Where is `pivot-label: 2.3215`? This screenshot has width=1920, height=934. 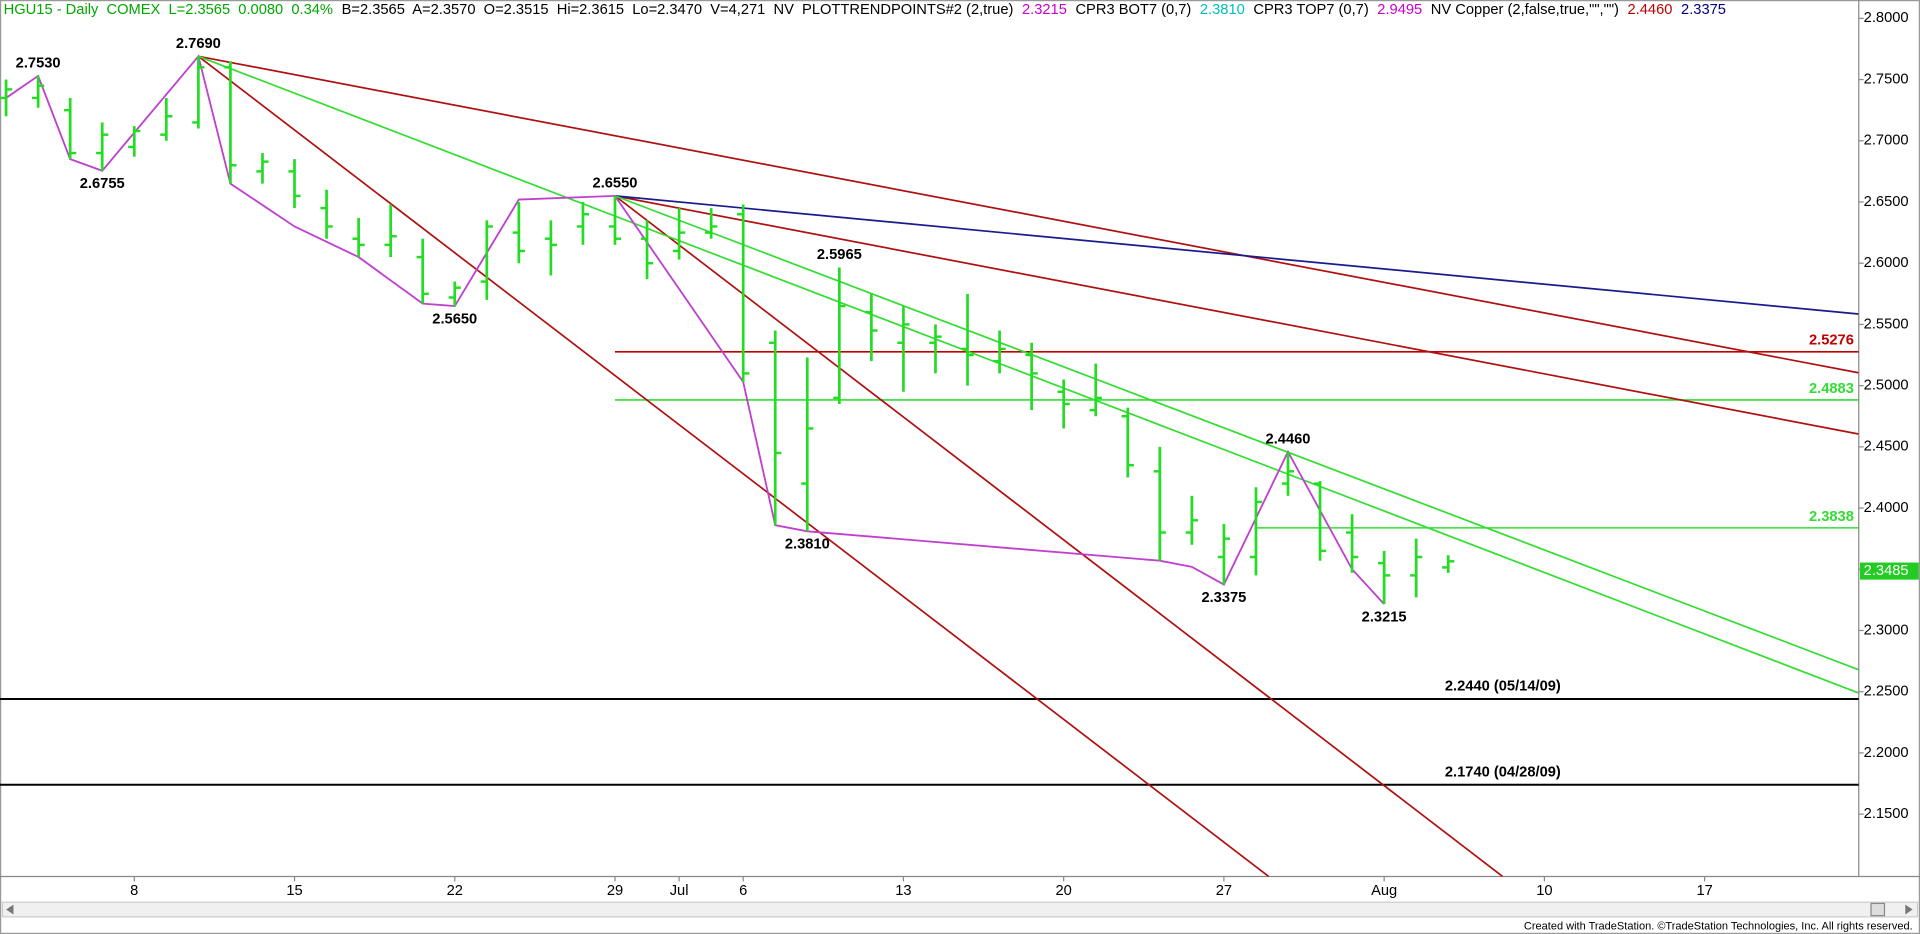 pivot-label: 2.3215 is located at coordinates (1384, 617).